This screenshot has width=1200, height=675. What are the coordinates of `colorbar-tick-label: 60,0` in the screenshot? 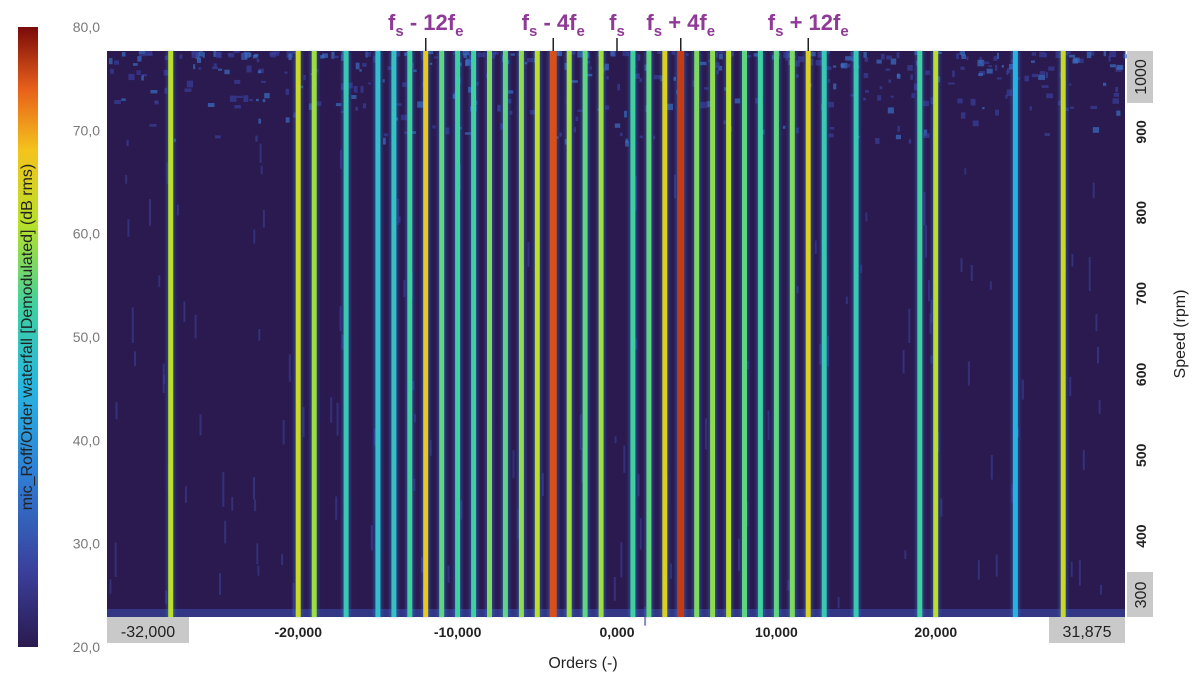 It's located at (86, 234).